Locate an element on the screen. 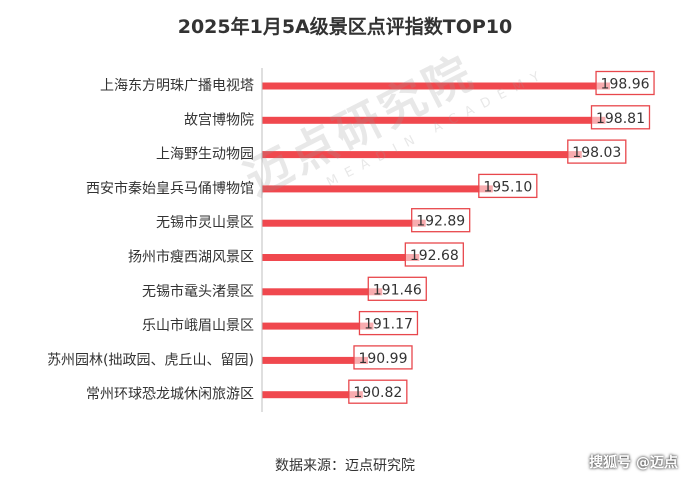  value-label: 191.46 is located at coordinates (397, 290).